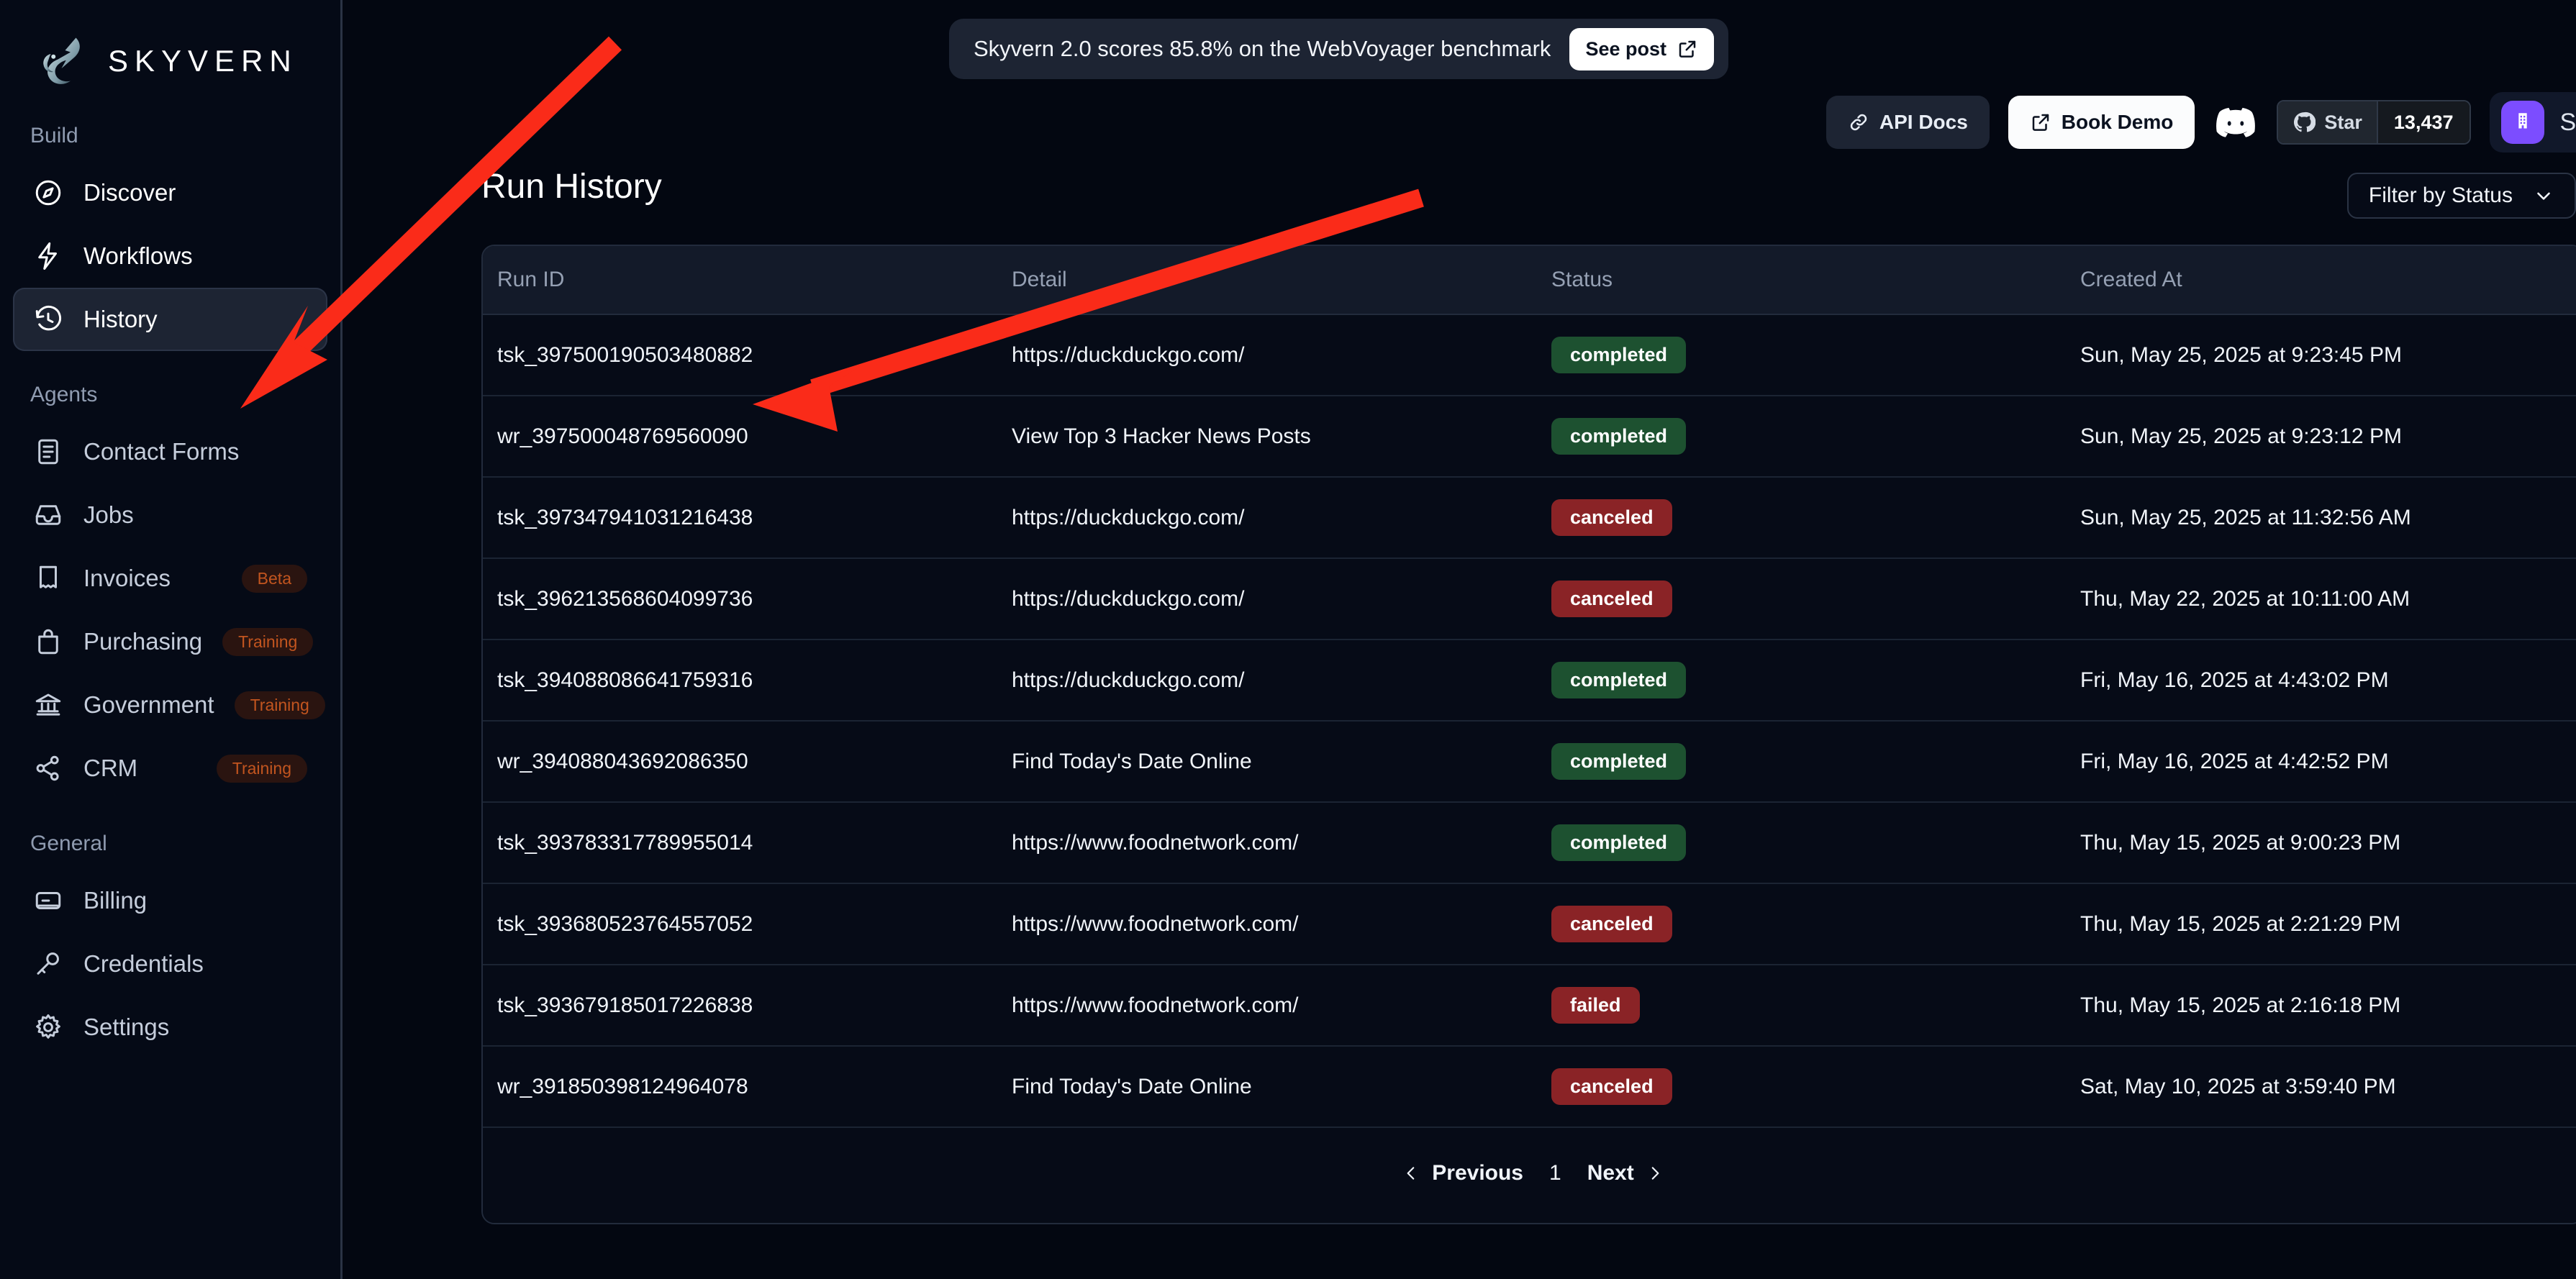 The width and height of the screenshot is (2576, 1279). What do you see at coordinates (170, 705) in the screenshot?
I see `sidebar-item-government: Government Training` at bounding box center [170, 705].